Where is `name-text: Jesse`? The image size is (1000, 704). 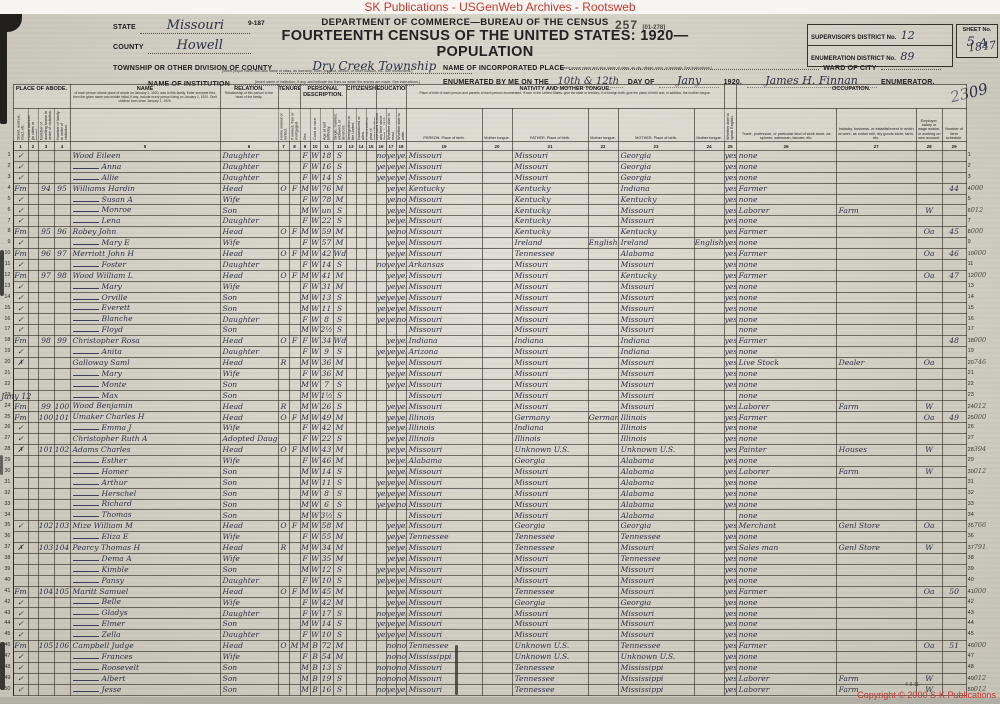 name-text: Jesse is located at coordinates (111, 689).